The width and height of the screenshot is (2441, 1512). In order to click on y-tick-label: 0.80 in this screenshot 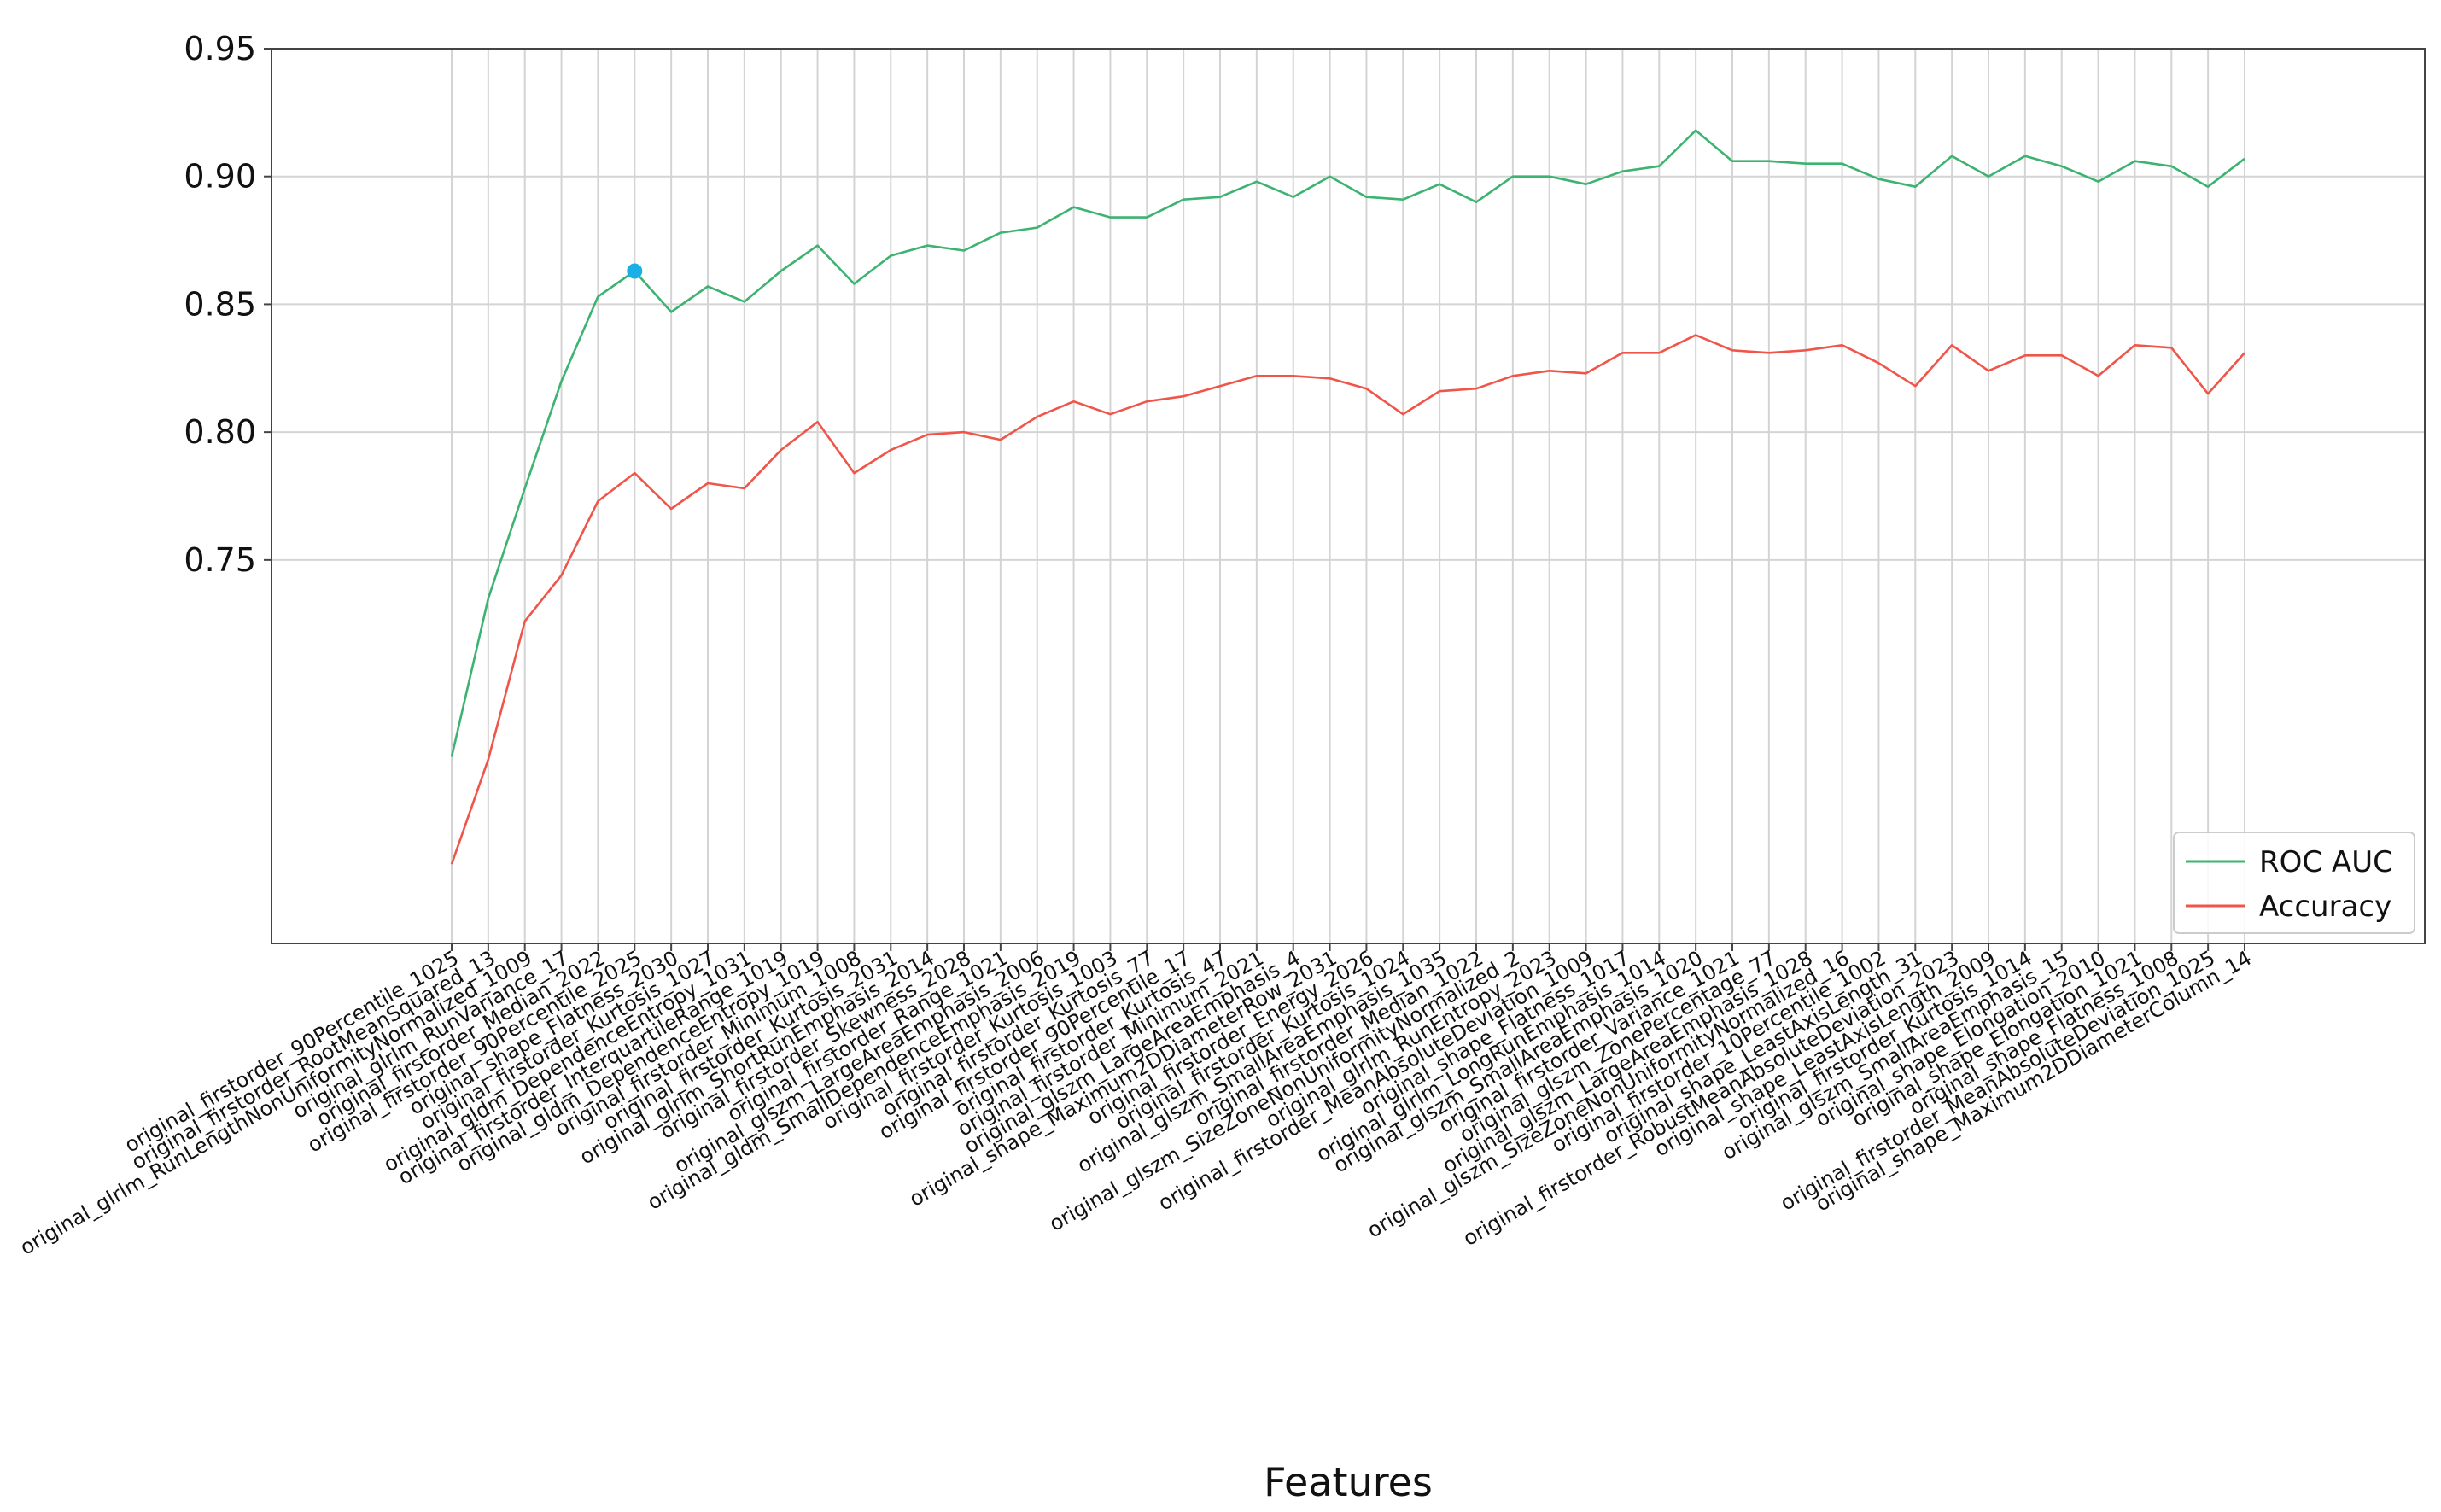, I will do `click(220, 432)`.